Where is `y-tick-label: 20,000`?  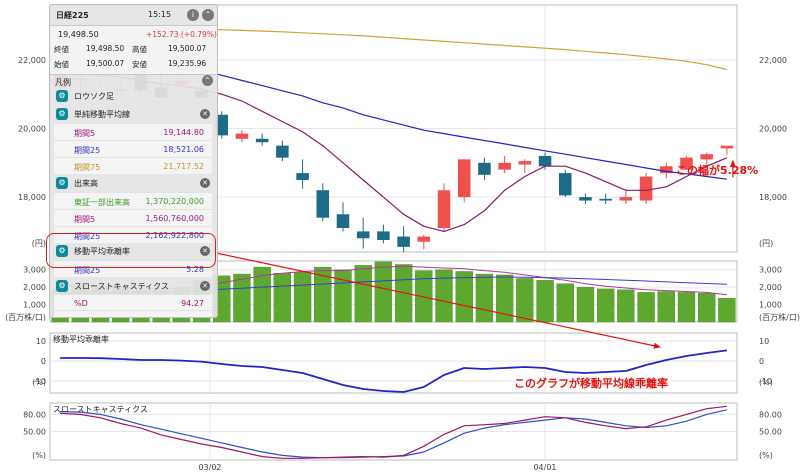
y-tick-label: 20,000 is located at coordinates (32, 129).